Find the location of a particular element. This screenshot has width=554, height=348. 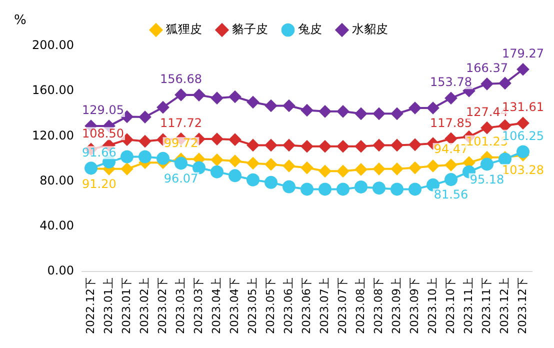

data-label: 166.37 is located at coordinates (487, 68).